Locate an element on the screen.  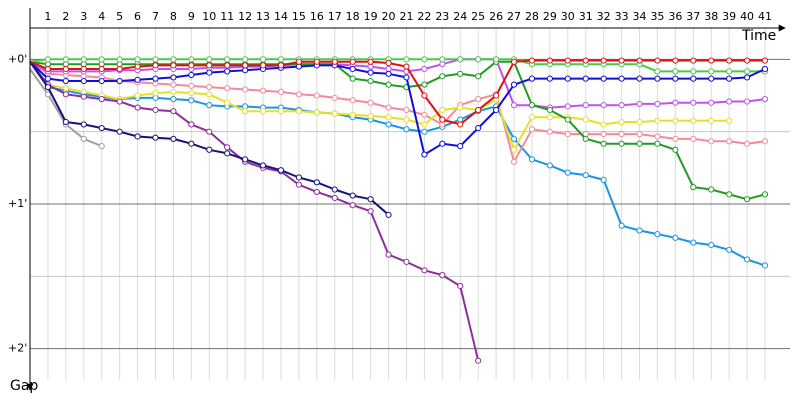
y-tick-label: +0' is located at coordinates (17, 58).